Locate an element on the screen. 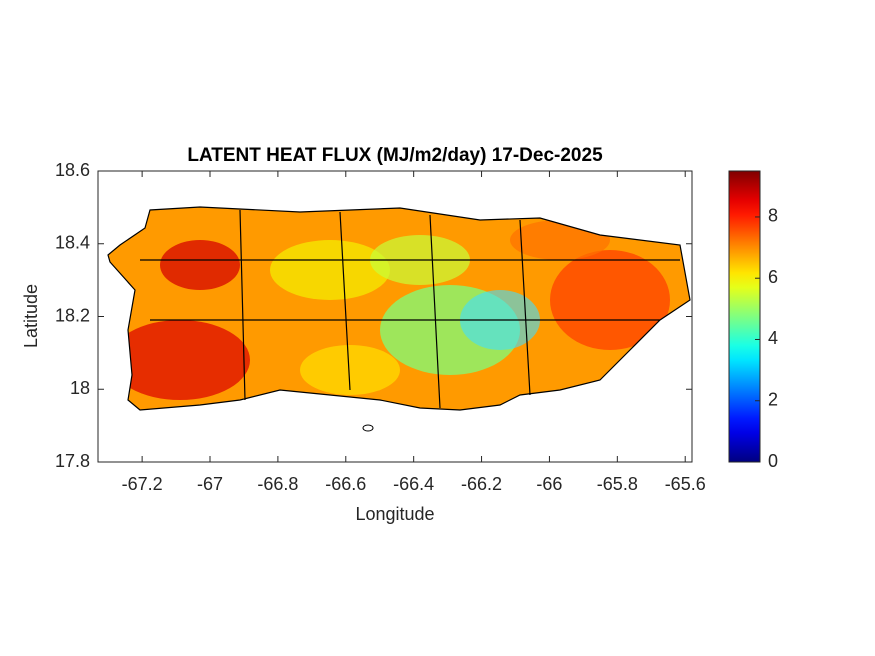 The image size is (875, 656). x-tick-label: -66.6 is located at coordinates (345, 484).